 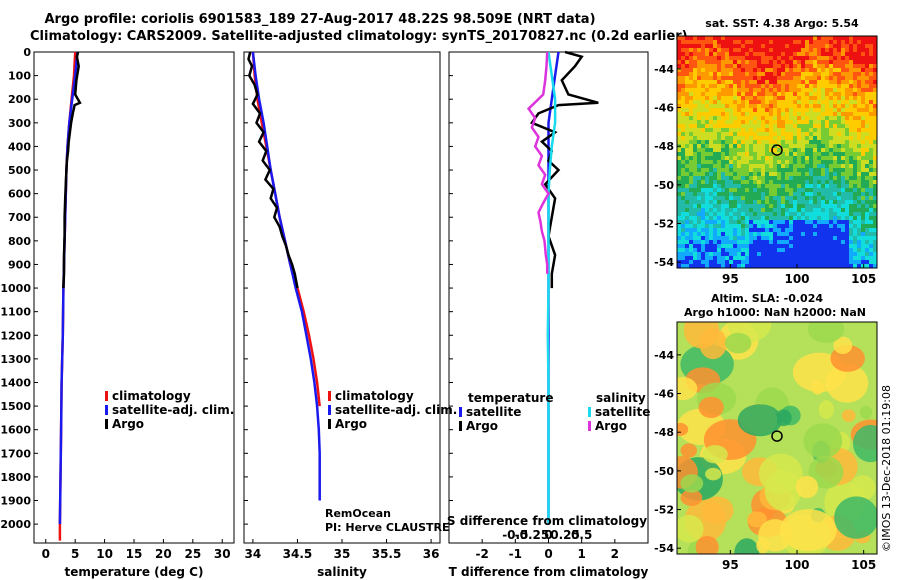 What do you see at coordinates (431, 554) in the screenshot?
I see `xtick-label-salinity-36: 36` at bounding box center [431, 554].